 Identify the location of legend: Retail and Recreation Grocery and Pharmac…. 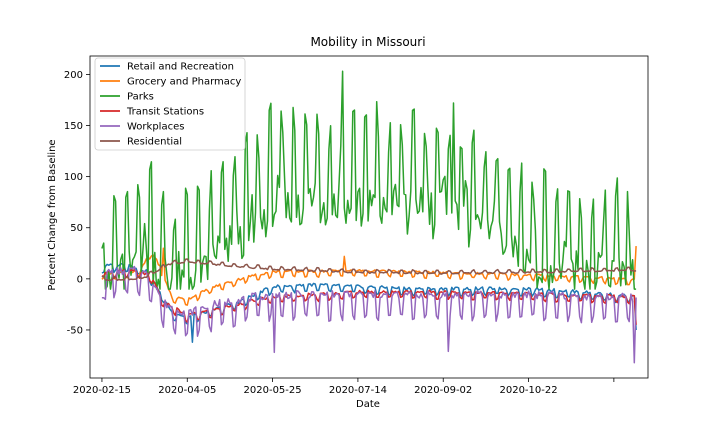
(170, 104).